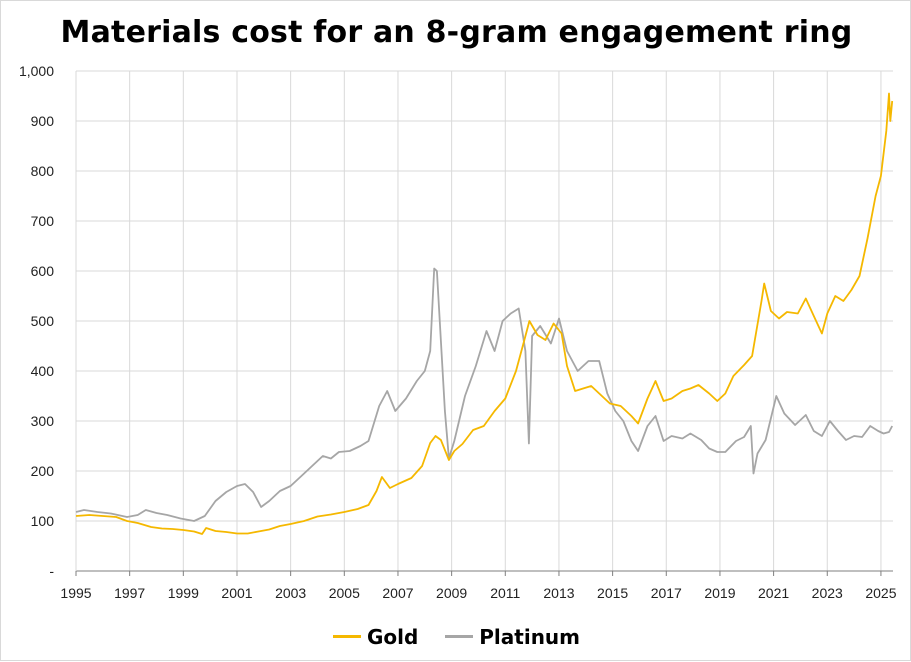 This screenshot has height=662, width=911. What do you see at coordinates (773, 593) in the screenshot?
I see `x-tick-label: 2021` at bounding box center [773, 593].